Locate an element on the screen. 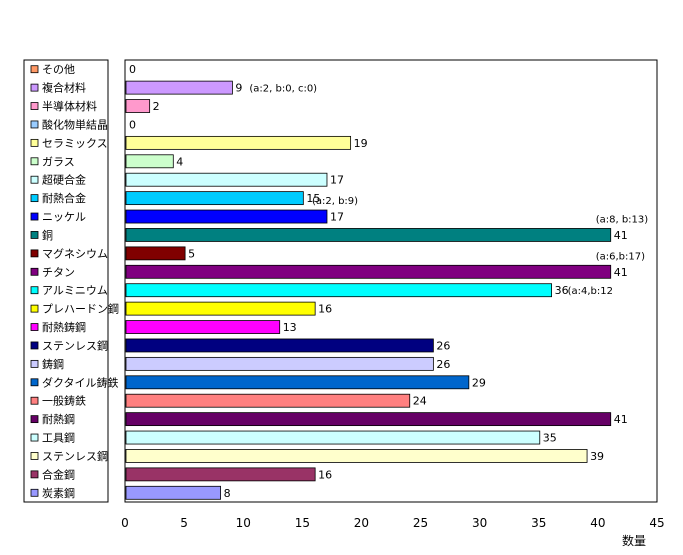  value-label: 19 is located at coordinates (361, 143).